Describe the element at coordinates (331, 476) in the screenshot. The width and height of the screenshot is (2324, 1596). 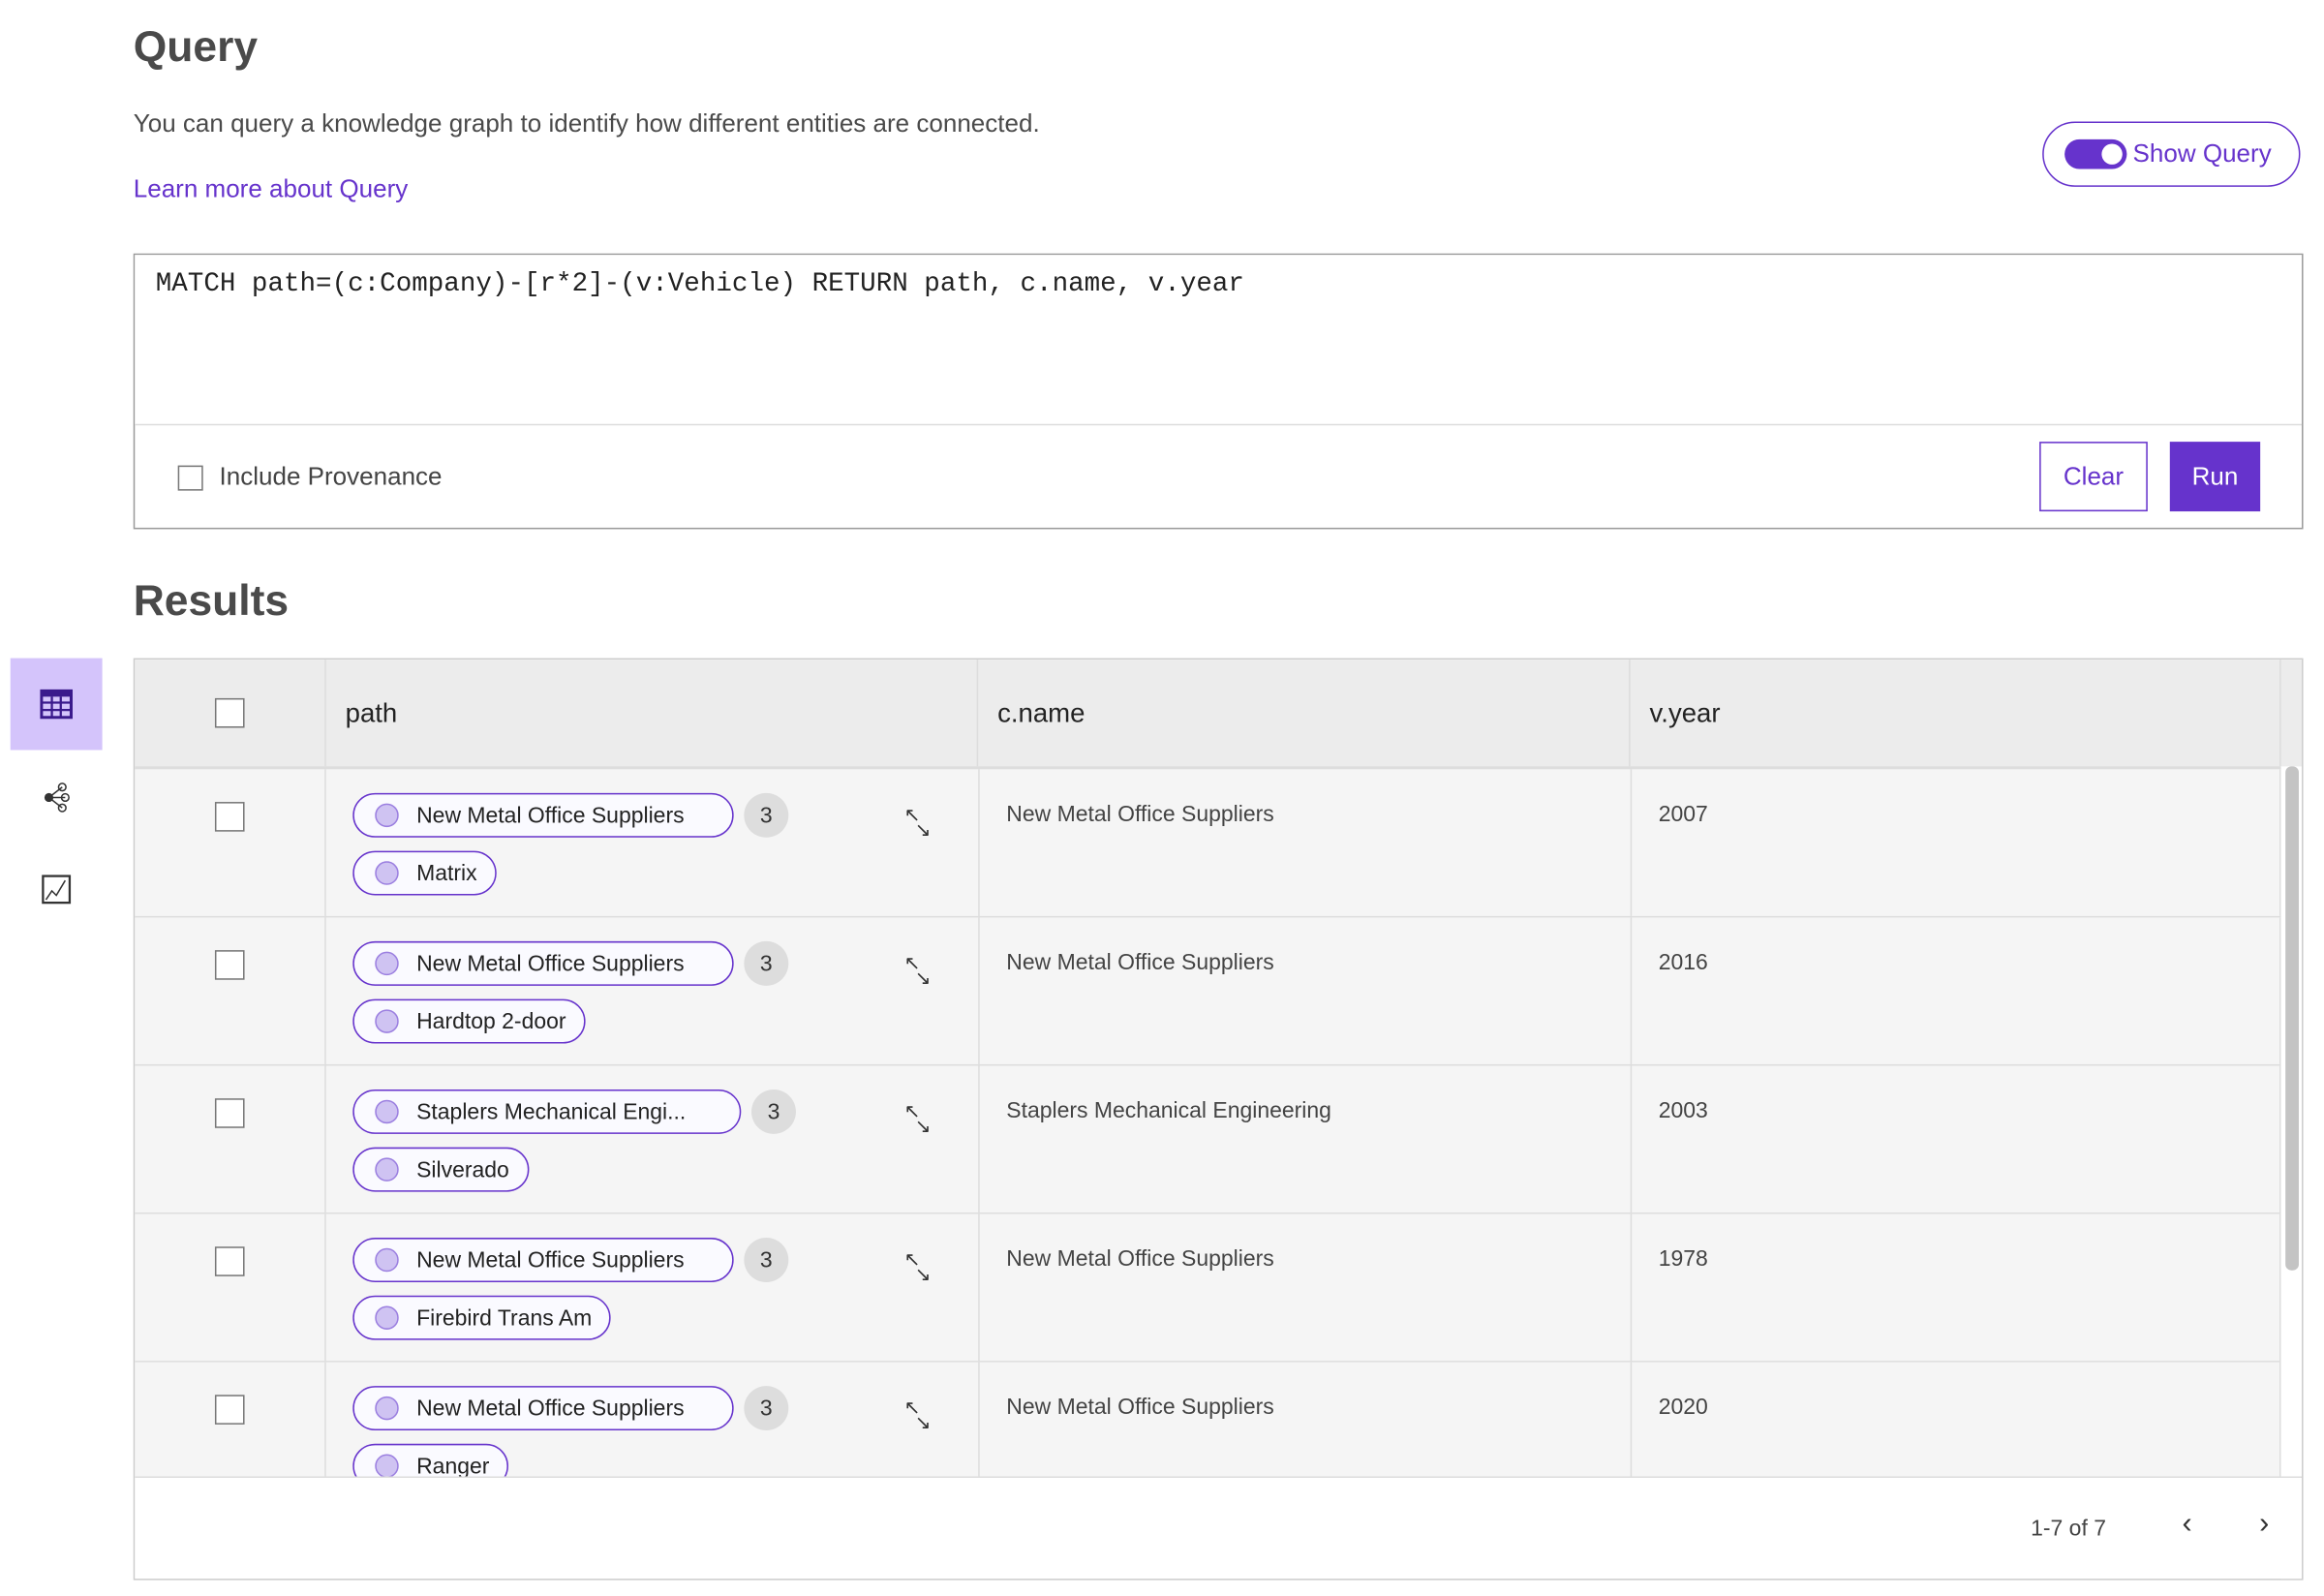
I see `include-provenance-label: Include Provenance` at that location.